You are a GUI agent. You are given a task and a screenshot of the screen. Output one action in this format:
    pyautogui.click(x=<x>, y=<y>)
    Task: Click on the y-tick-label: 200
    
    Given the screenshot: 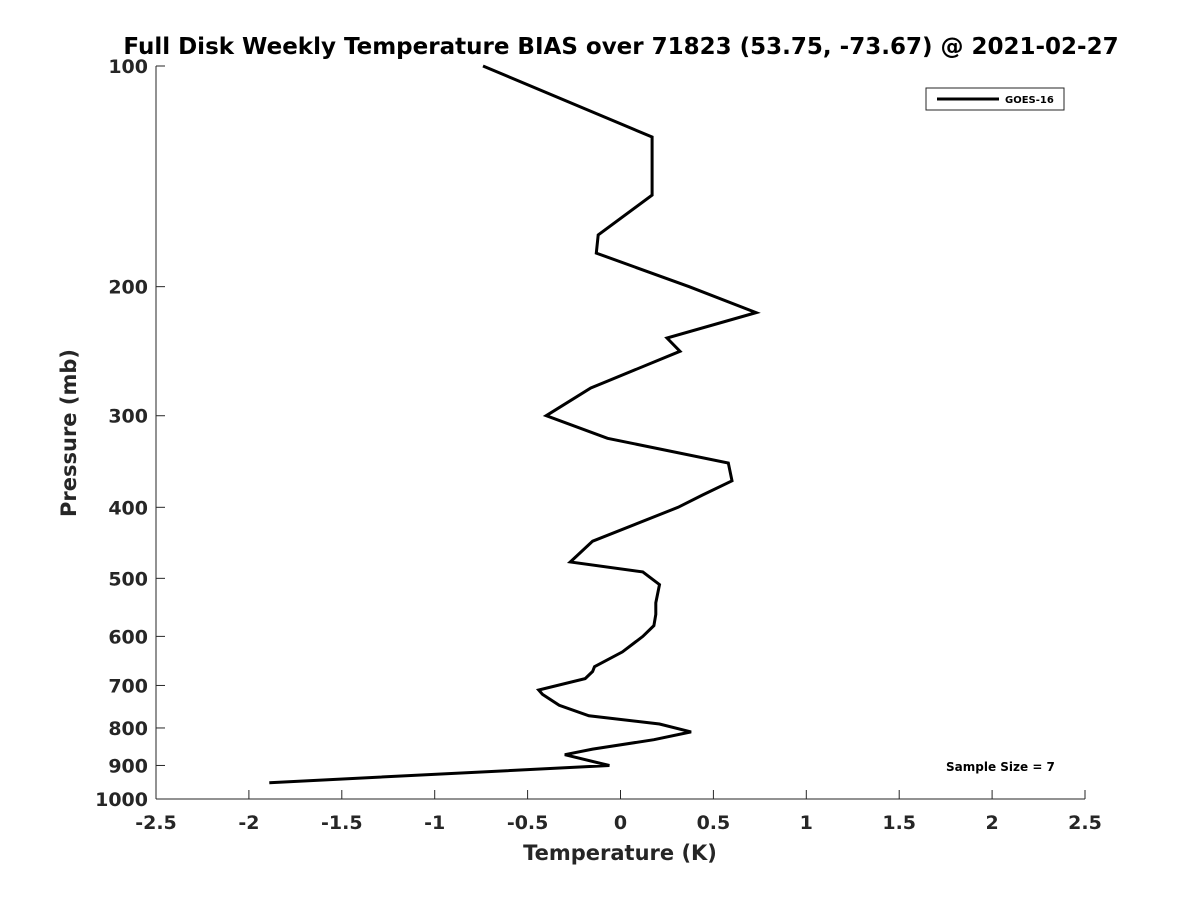 What is the action you would take?
    pyautogui.click(x=128, y=288)
    